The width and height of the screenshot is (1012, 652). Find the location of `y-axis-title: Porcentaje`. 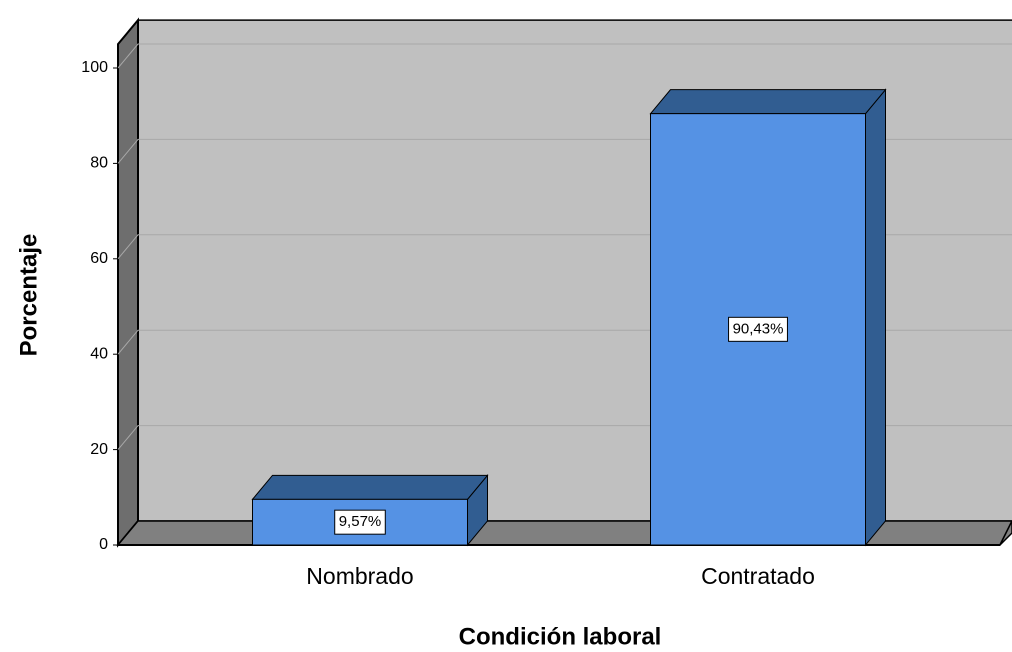

y-axis-title: Porcentaje is located at coordinates (28, 295).